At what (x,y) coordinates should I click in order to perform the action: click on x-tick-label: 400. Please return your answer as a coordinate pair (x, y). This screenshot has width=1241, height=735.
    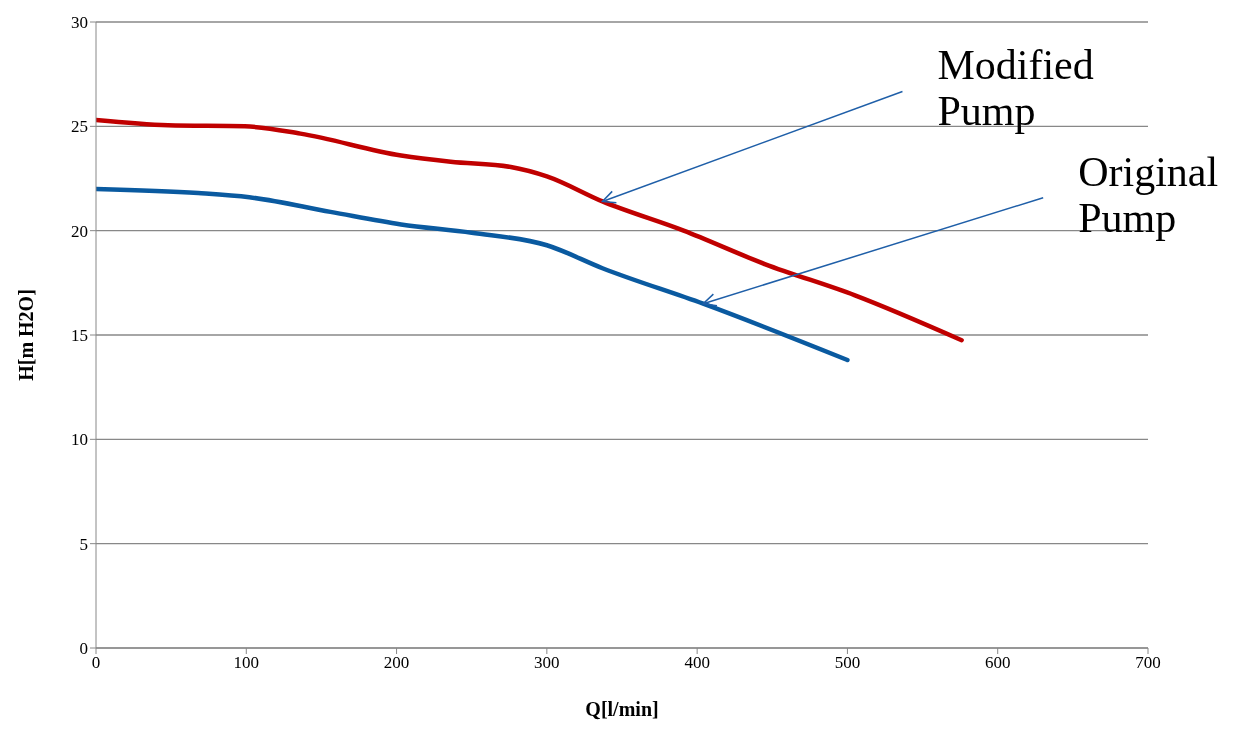
    Looking at the image, I should click on (697, 663).